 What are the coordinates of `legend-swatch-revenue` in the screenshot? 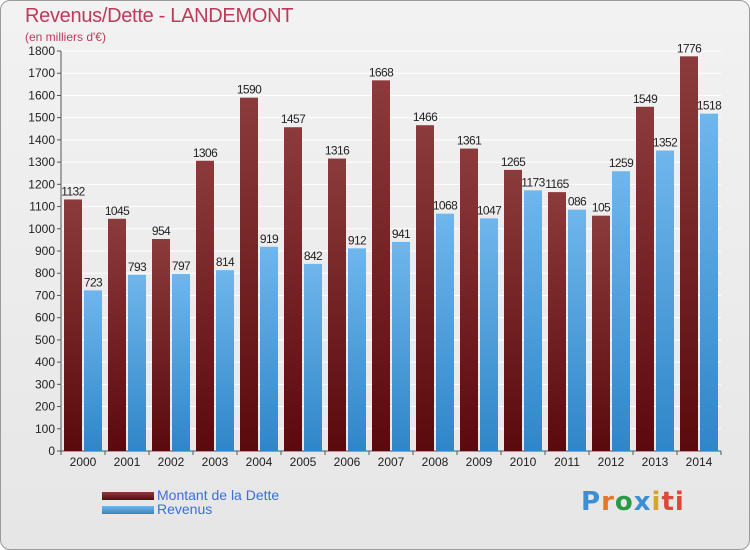 It's located at (128, 510).